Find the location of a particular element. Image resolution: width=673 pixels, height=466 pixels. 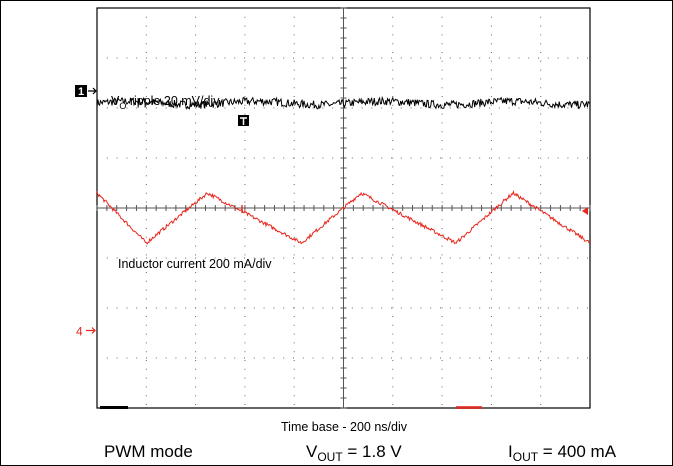

svg-text: 4 is located at coordinates (79, 332).